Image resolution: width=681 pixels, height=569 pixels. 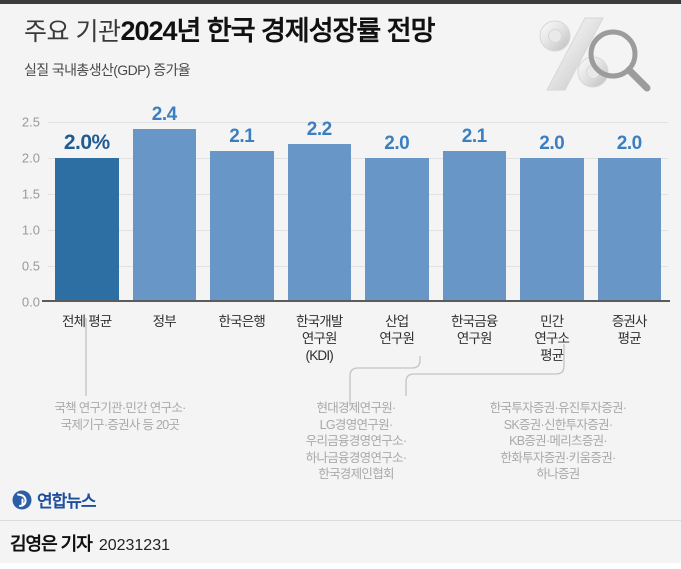 I want to click on byline: 김영은 기자 20231231, so click(x=90, y=543).